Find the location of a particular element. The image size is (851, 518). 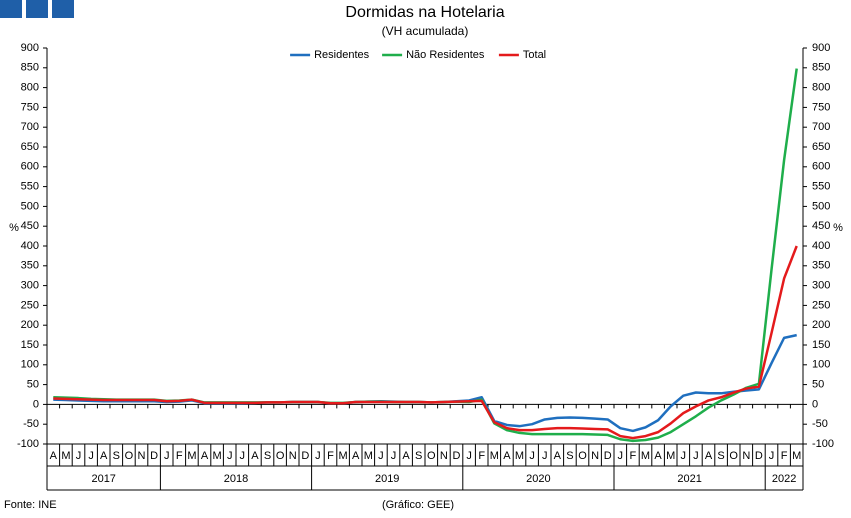

y2-tick-label: 450 is located at coordinates (821, 226).